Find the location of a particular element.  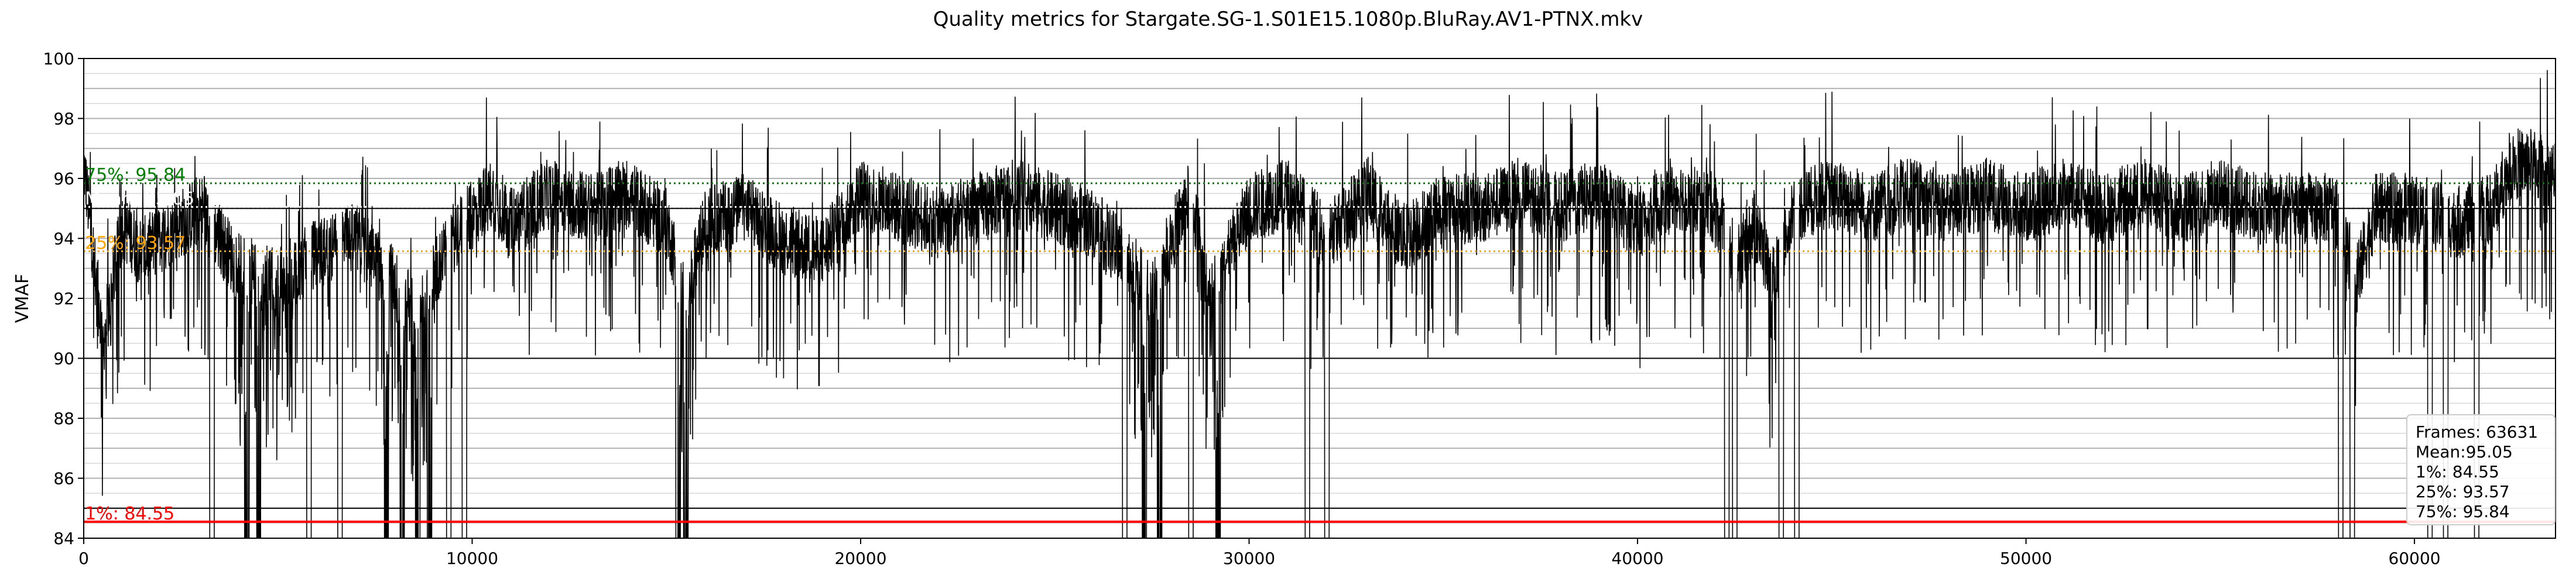

y-axis-label: VMAF is located at coordinates (22, 298).